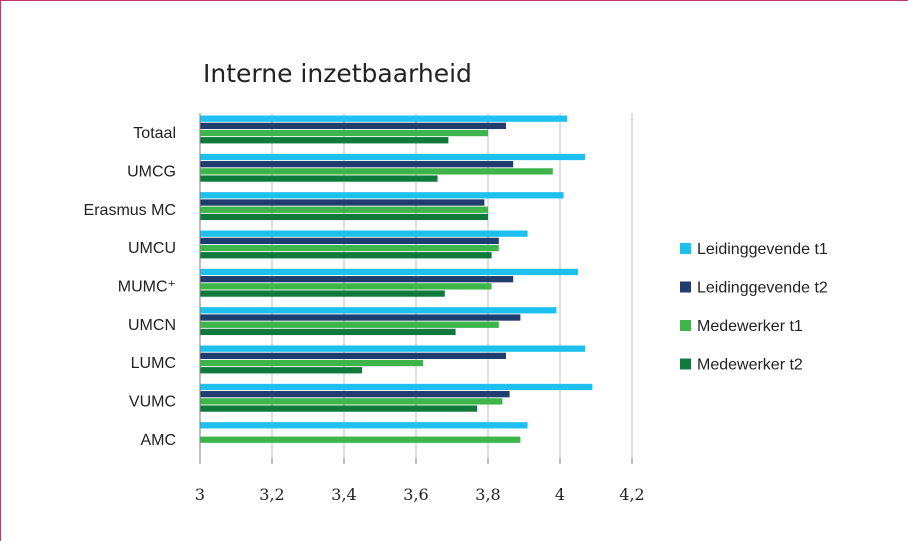 Image resolution: width=908 pixels, height=541 pixels. Describe the element at coordinates (271, 494) in the screenshot. I see `tick-label: 3,2` at that location.